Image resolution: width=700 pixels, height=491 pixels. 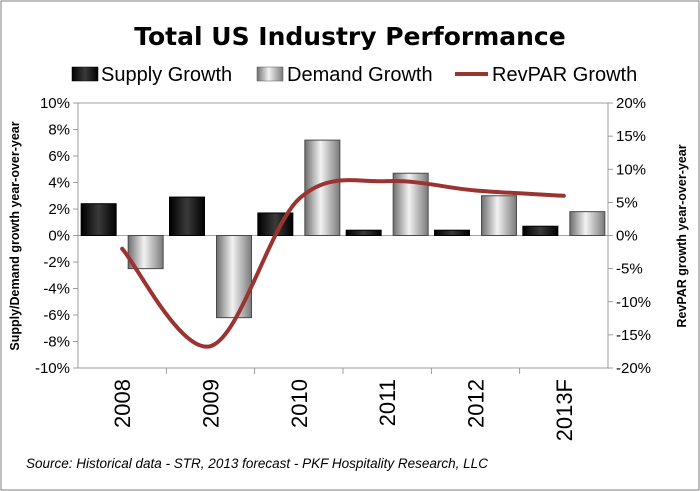 What do you see at coordinates (56, 289) in the screenshot?
I see `left-axis-tick-label: -4%` at bounding box center [56, 289].